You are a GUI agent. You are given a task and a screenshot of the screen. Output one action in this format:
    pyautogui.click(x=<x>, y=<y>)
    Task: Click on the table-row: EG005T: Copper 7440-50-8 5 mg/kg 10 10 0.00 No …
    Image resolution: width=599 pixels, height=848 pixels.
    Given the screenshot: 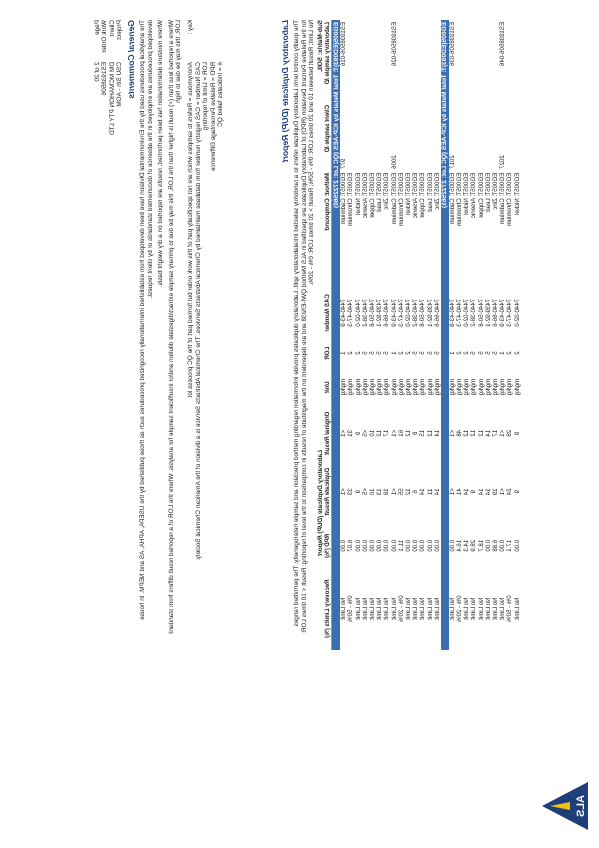 What is the action you would take?
    pyautogui.click(x=372, y=335)
    